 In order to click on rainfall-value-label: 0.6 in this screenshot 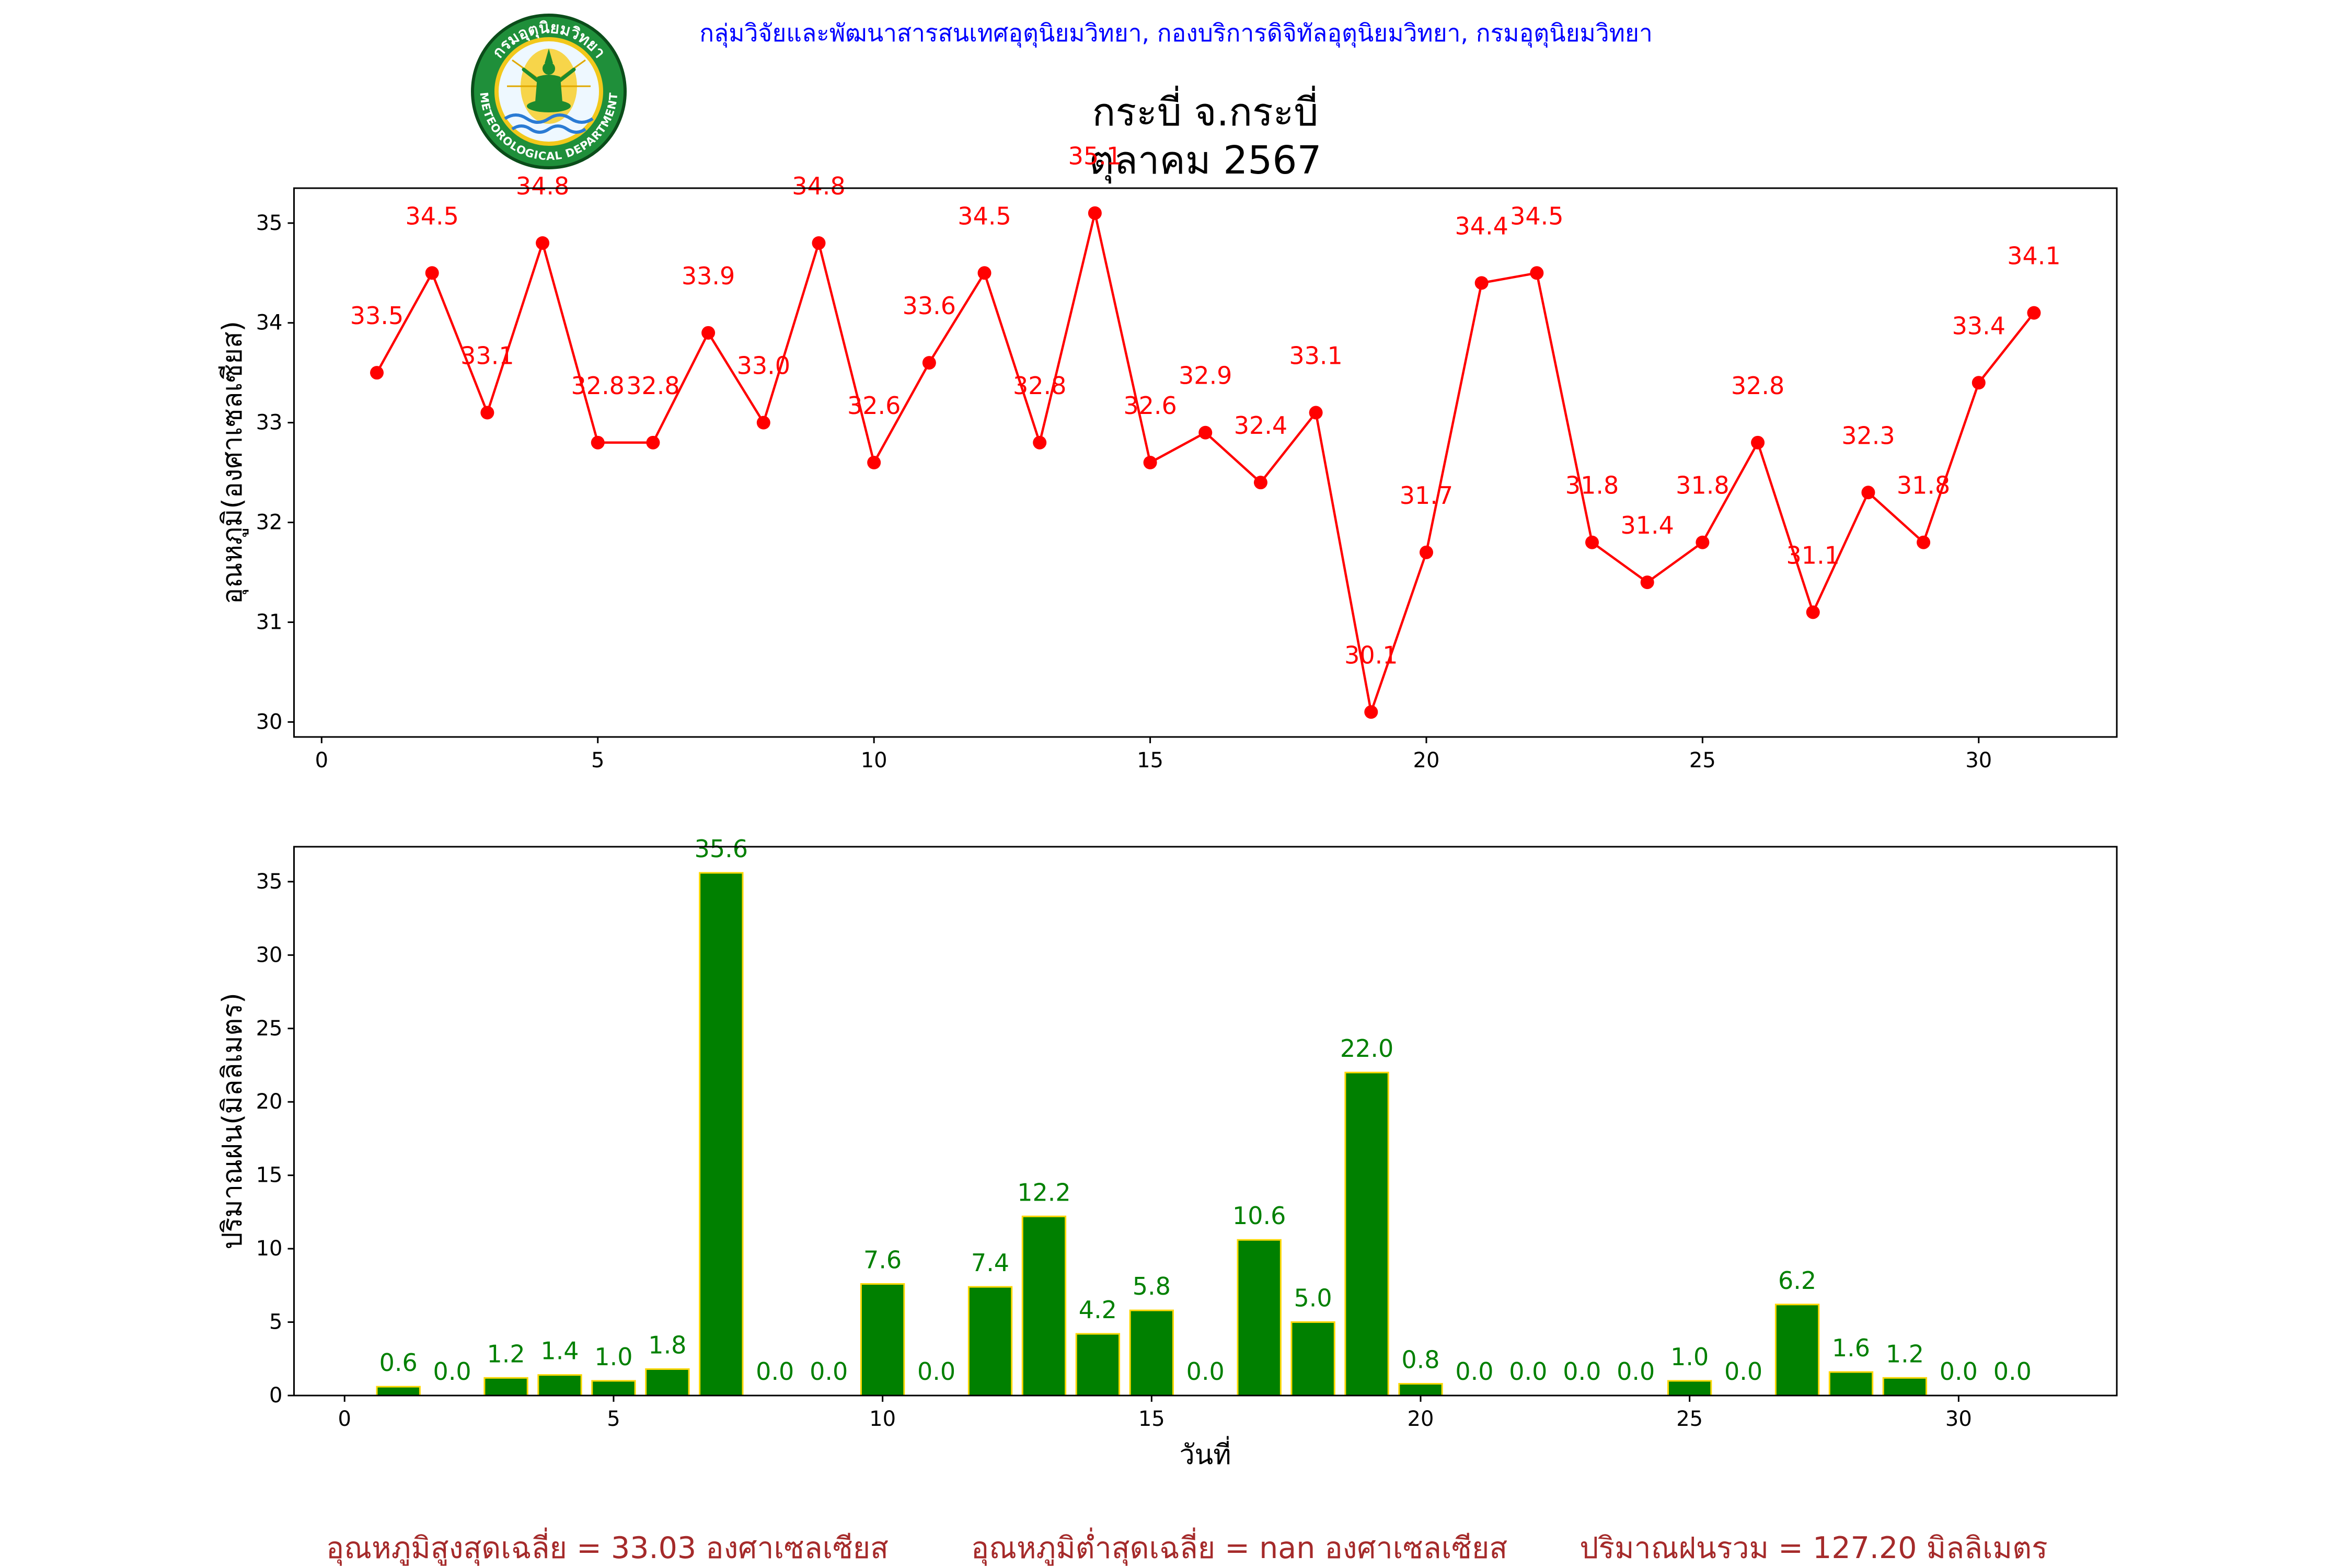, I will do `click(398, 1362)`.